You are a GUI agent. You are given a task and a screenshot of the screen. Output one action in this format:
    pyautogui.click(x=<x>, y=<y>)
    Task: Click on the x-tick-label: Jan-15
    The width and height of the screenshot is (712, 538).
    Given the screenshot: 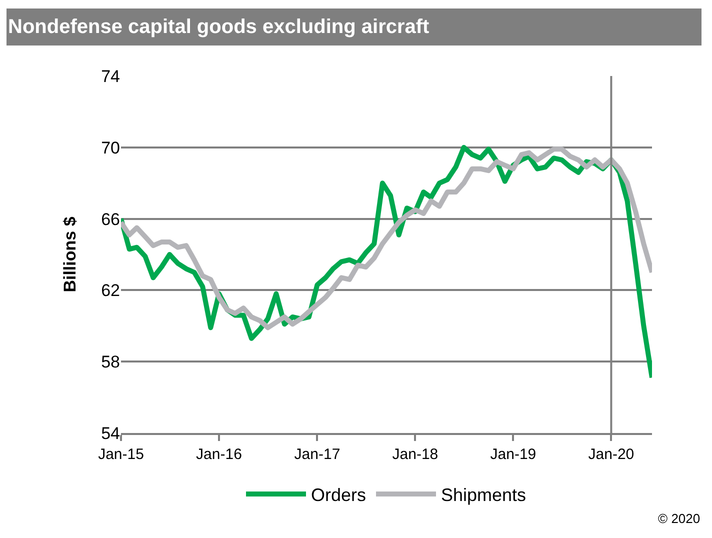 What is the action you would take?
    pyautogui.click(x=121, y=454)
    